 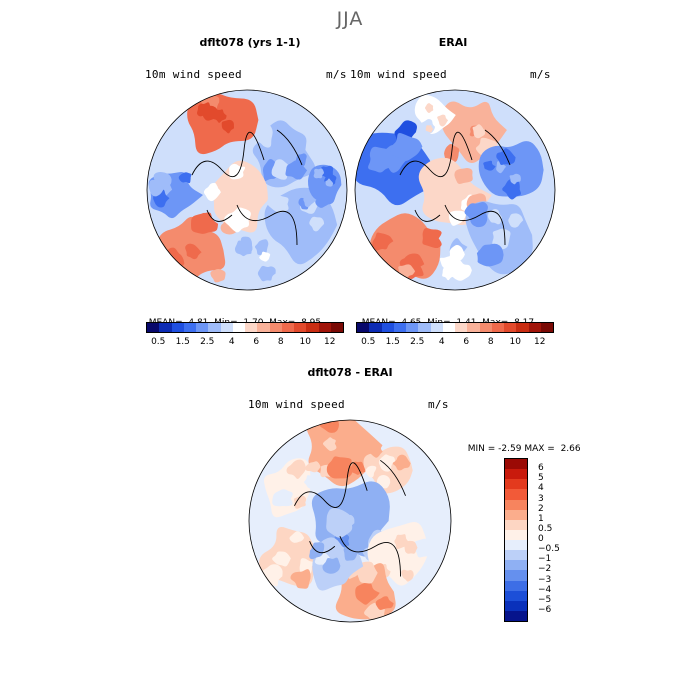 What do you see at coordinates (305, 342) in the screenshot?
I see `colorbar-tick-label: 10` at bounding box center [305, 342].